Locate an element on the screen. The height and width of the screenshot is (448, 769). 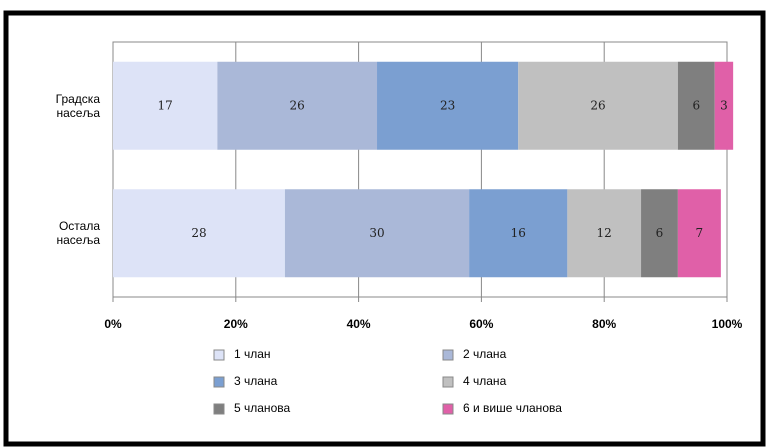
legend-label: 1 члан is located at coordinates (252, 354).